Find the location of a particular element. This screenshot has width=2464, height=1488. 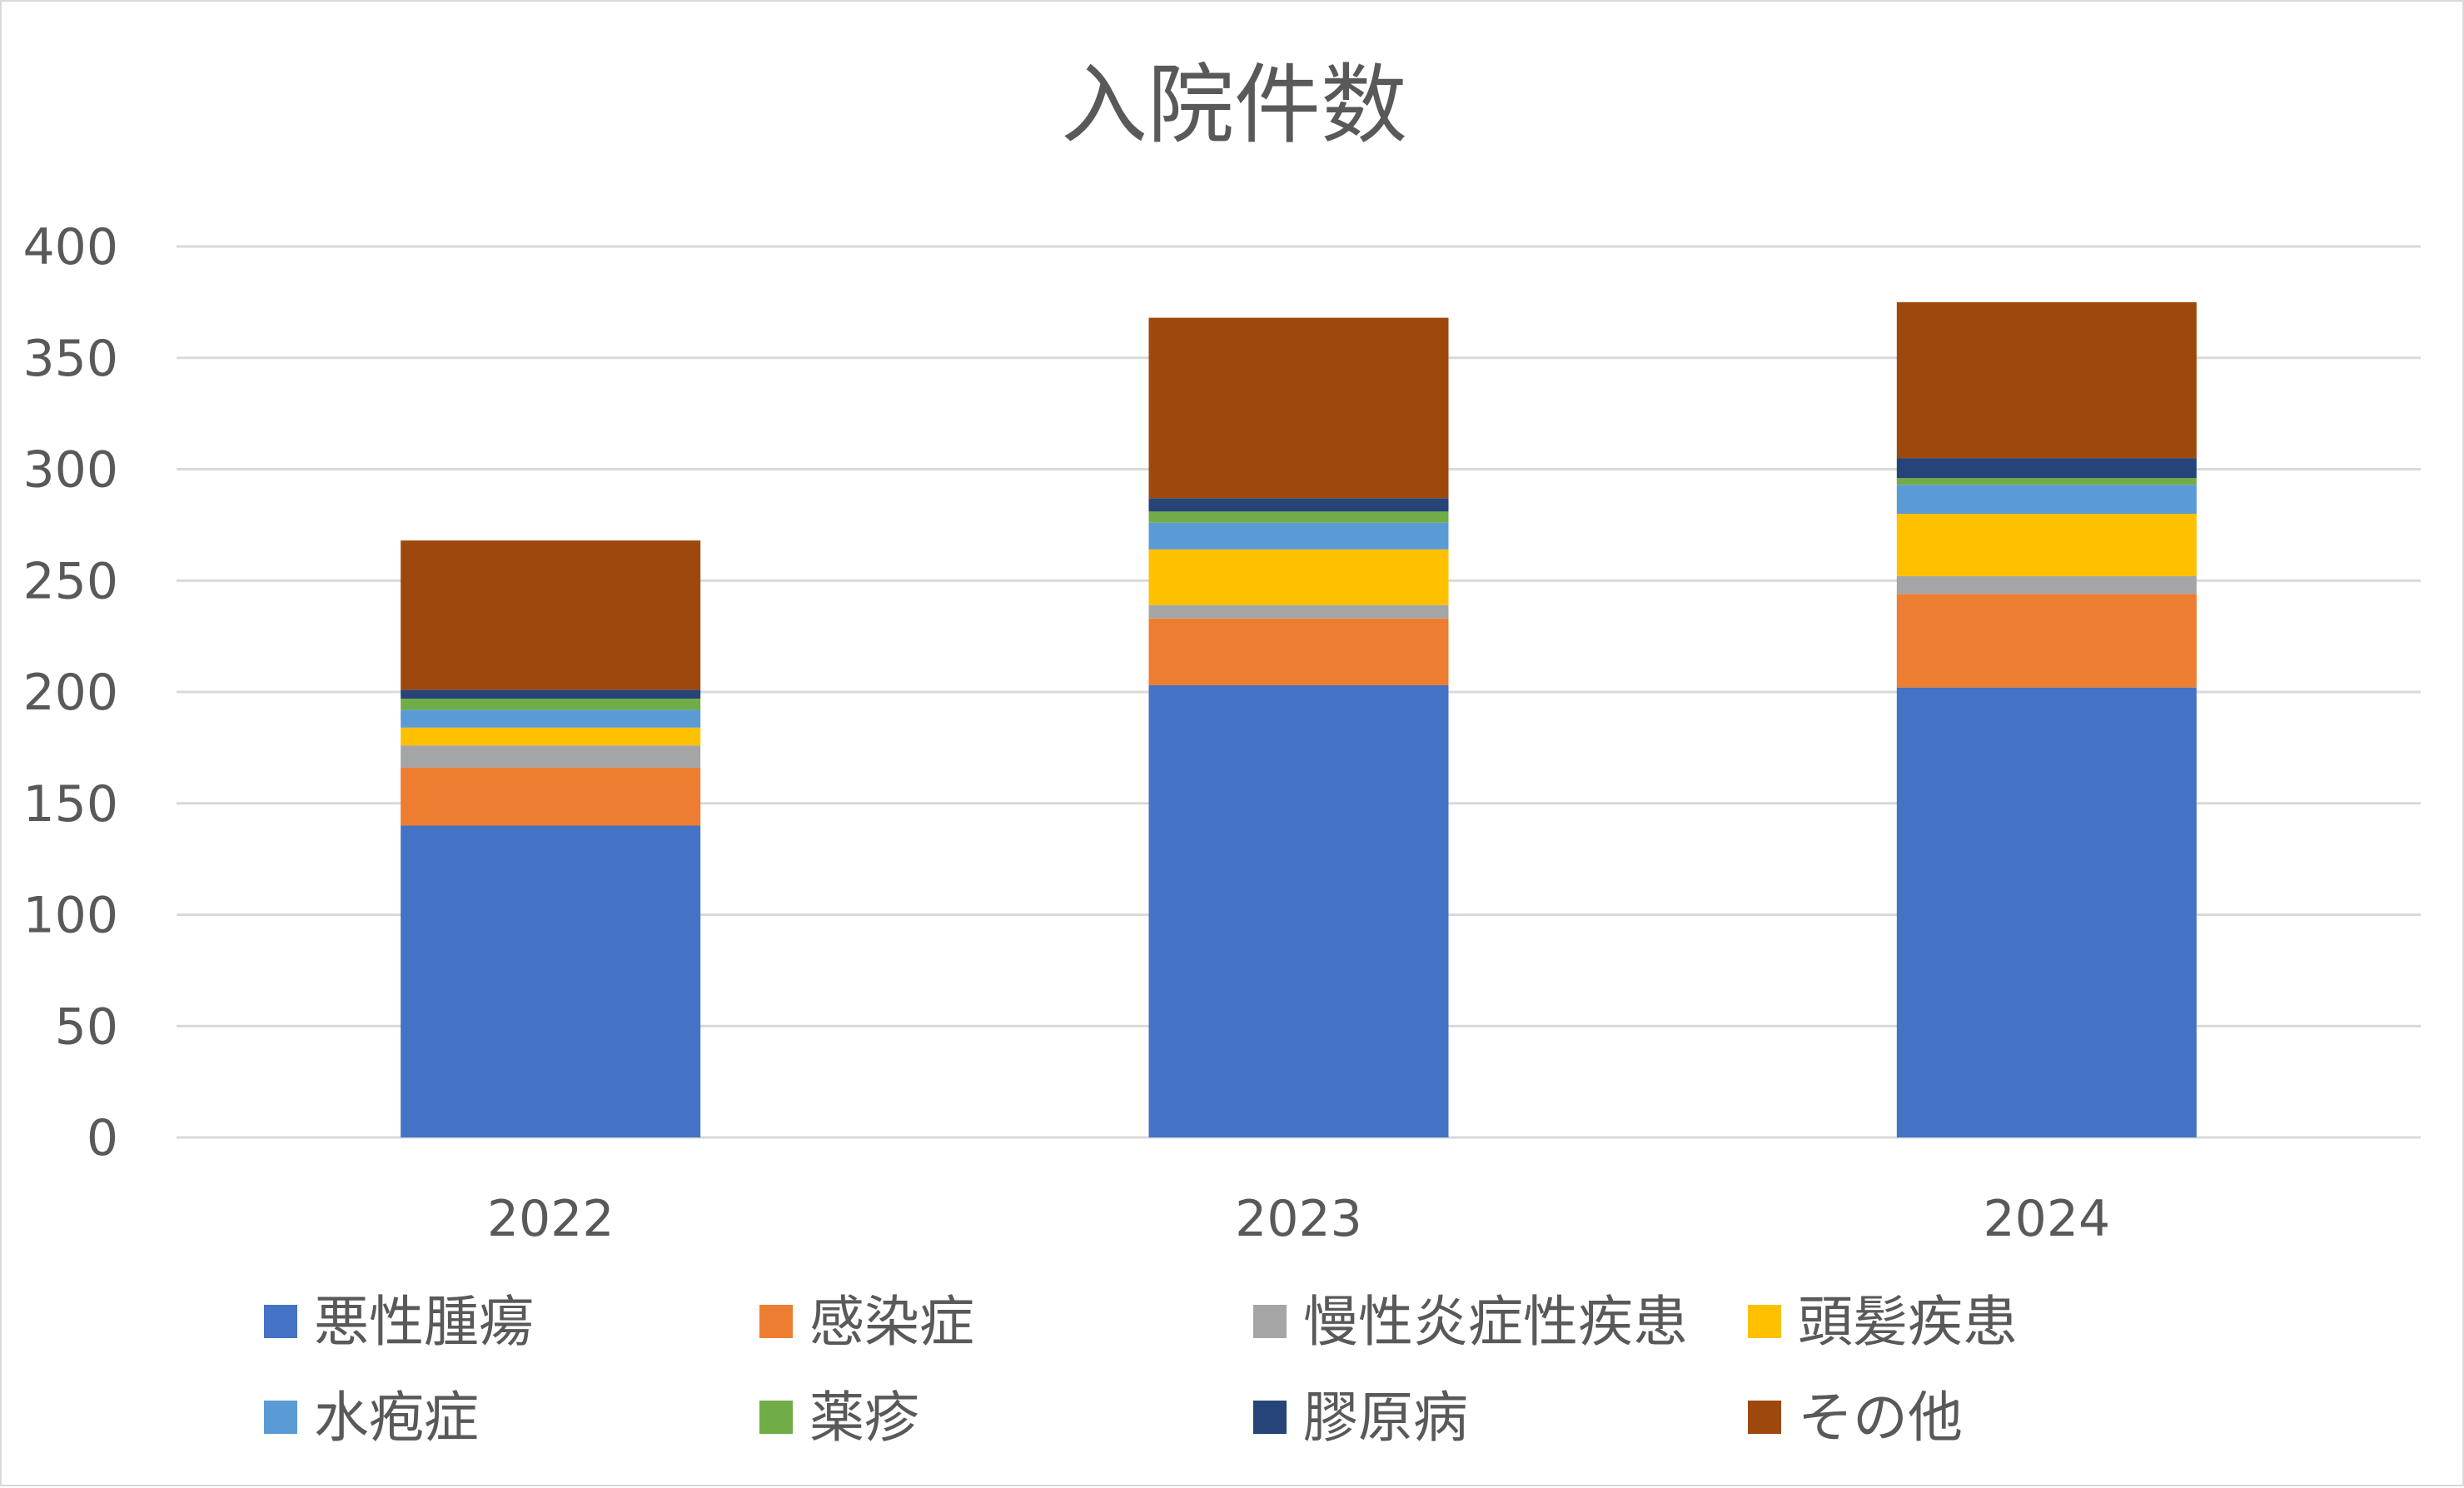

x-tick-label: 2022 is located at coordinates (551, 1219).